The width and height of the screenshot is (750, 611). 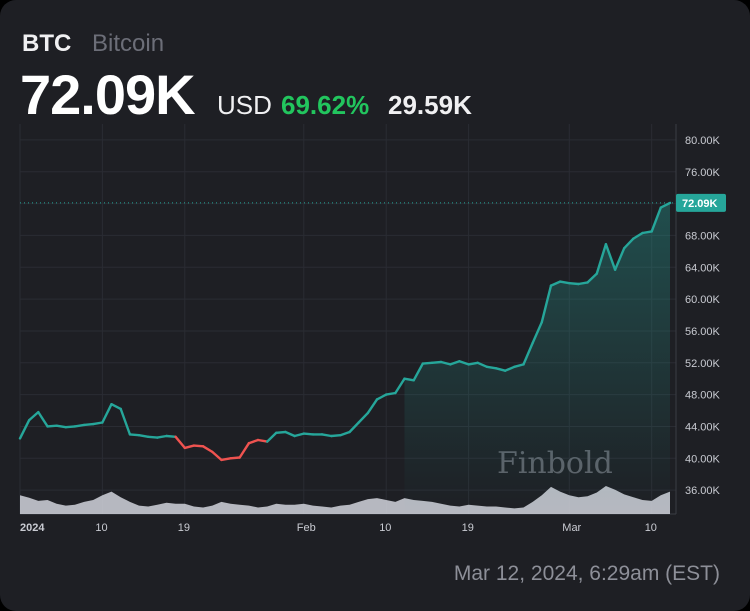 What do you see at coordinates (325, 105) in the screenshot?
I see `change-percent: 69.62%` at bounding box center [325, 105].